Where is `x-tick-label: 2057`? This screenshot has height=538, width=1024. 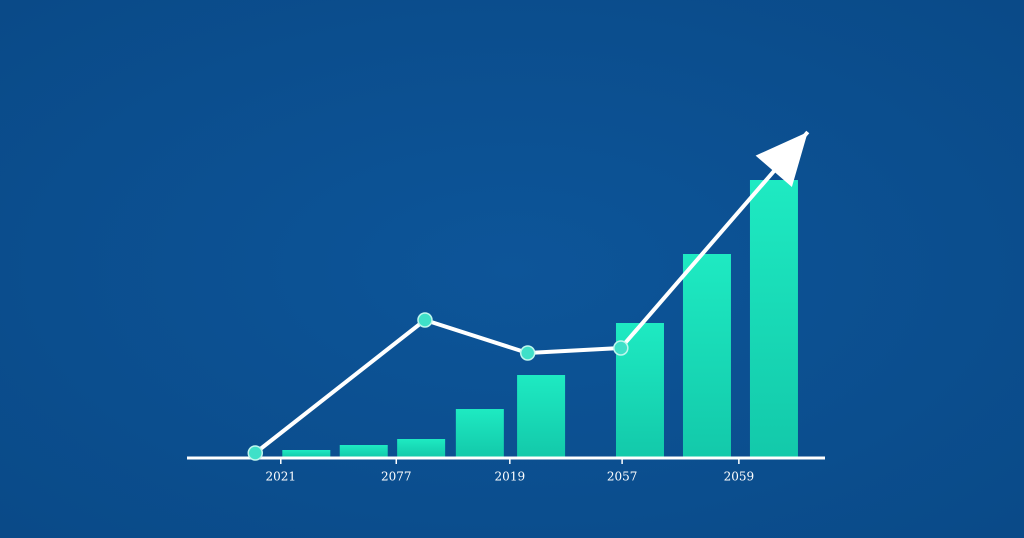
x-tick-label: 2057 is located at coordinates (622, 477).